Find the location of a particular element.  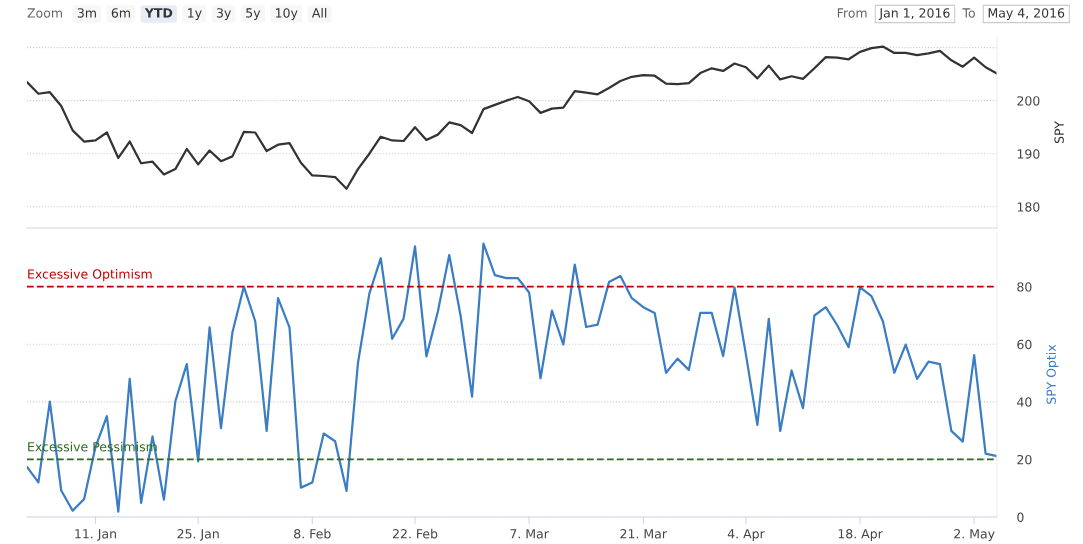

y-tick-label: 60 is located at coordinates (1024, 344).